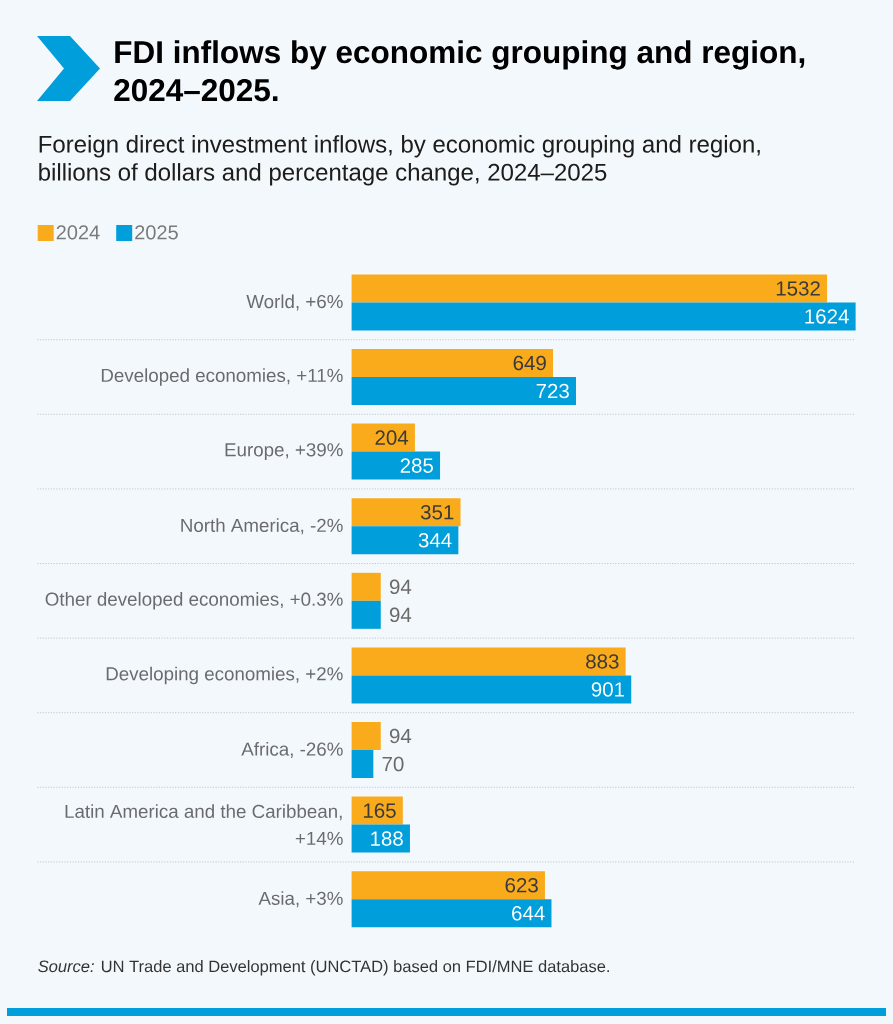 The width and height of the screenshot is (893, 1024). What do you see at coordinates (294, 302) in the screenshot?
I see `y-tick-label: World, +6%` at bounding box center [294, 302].